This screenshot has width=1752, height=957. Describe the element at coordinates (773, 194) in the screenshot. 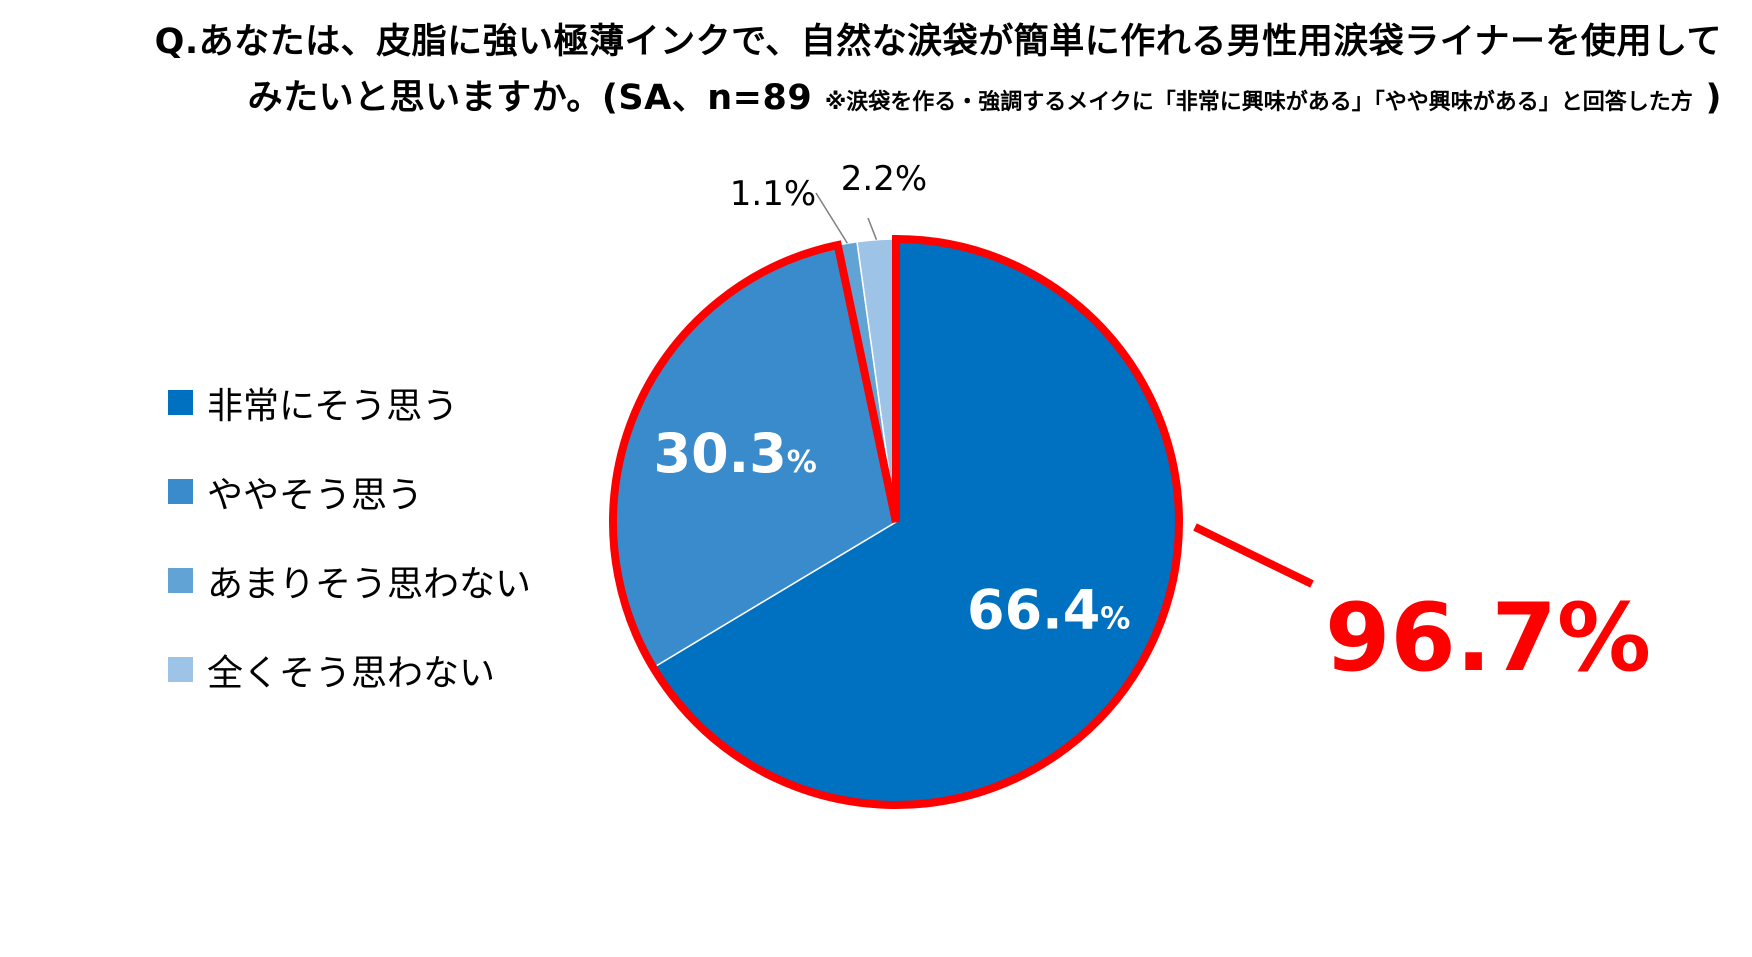

I see `slice-value-label-2: 1.1%` at that location.